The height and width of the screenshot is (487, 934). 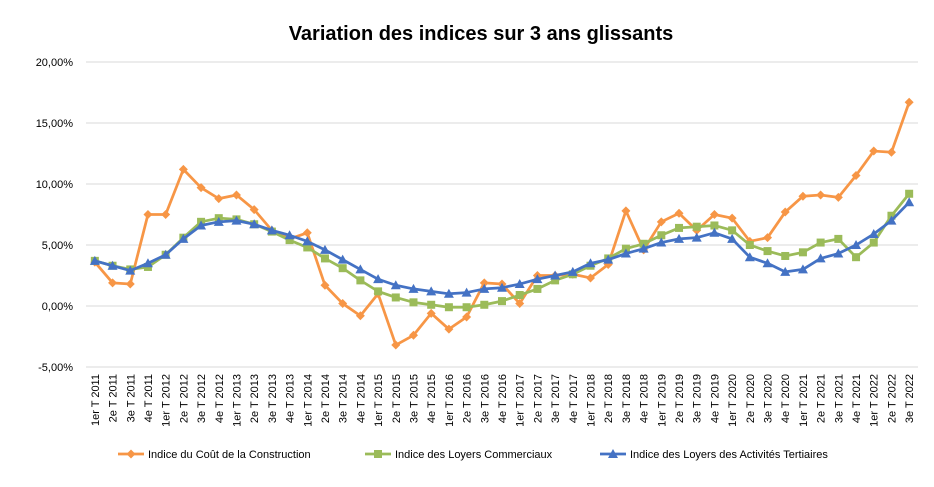 What do you see at coordinates (432, 398) in the screenshot?
I see `x-tick-label: 4e T 2015` at bounding box center [432, 398].